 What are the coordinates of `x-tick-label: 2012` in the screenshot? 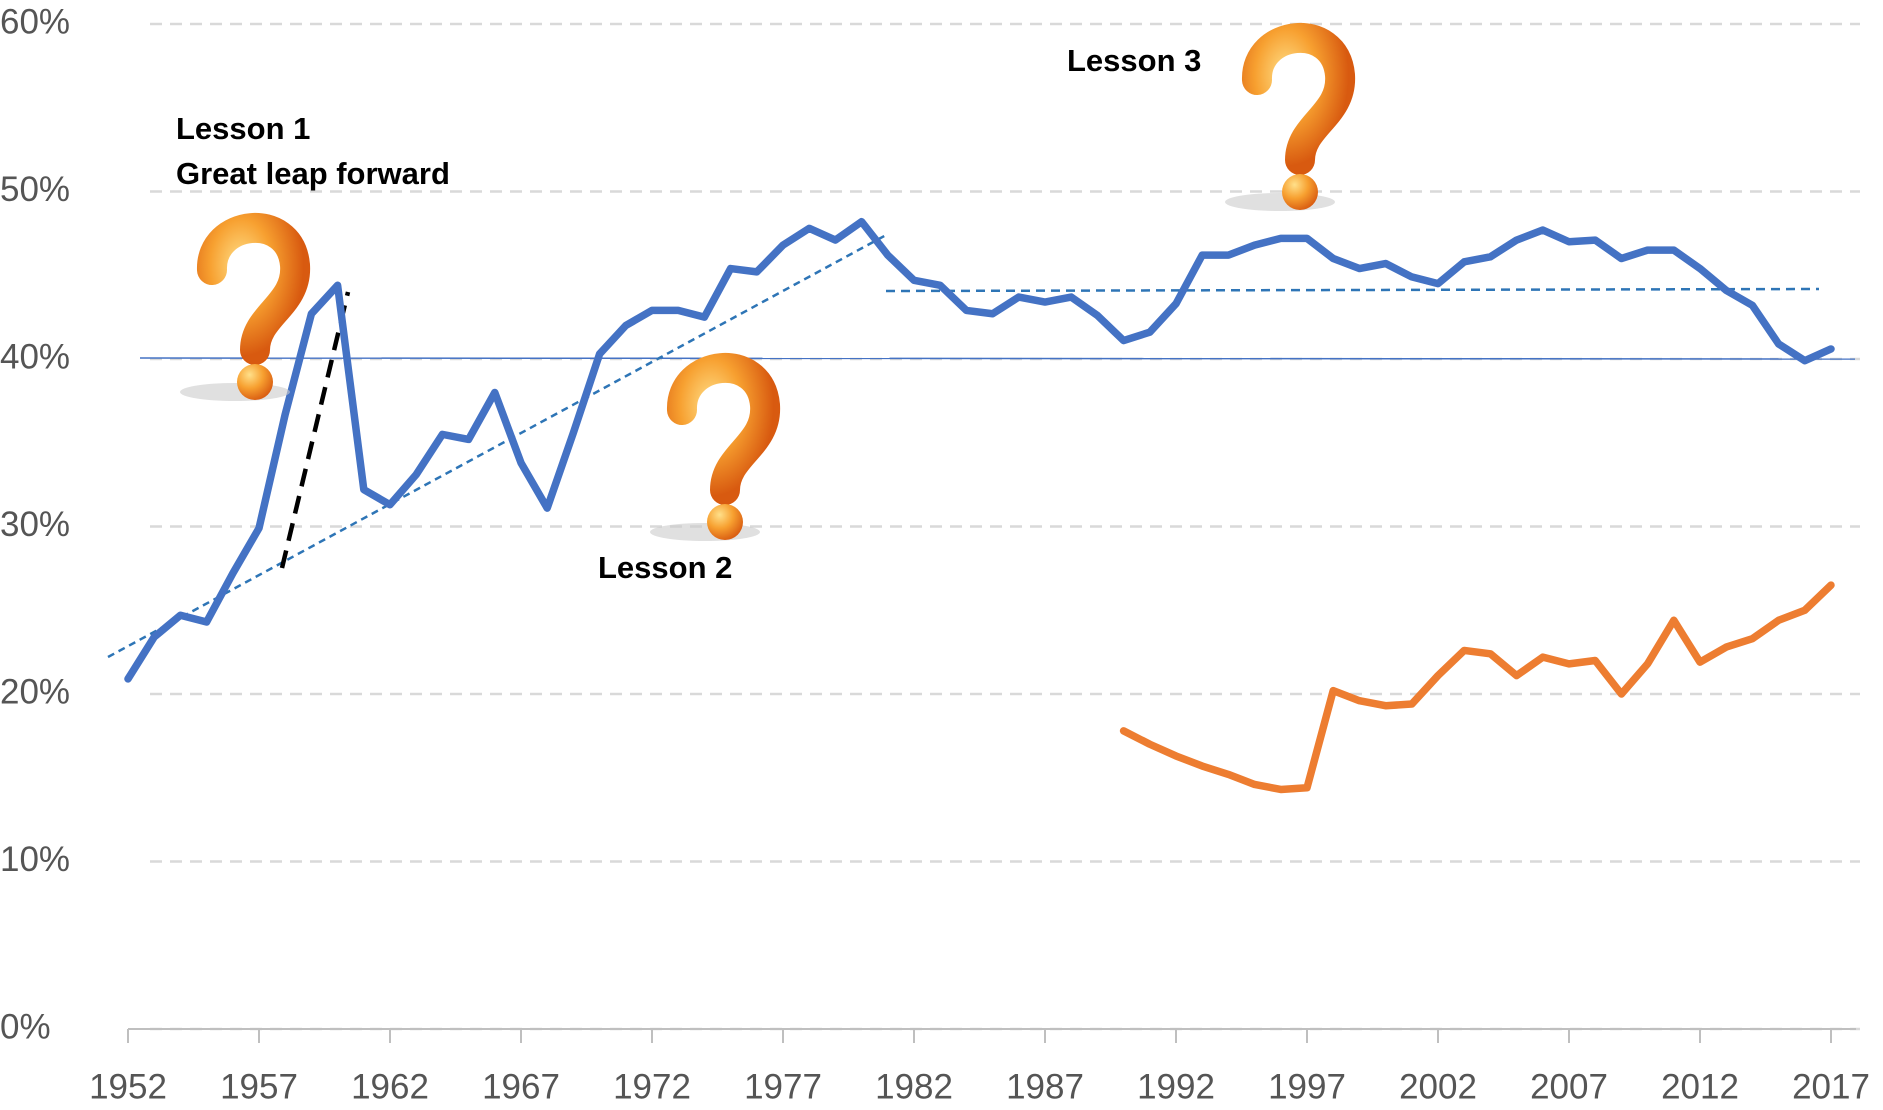 It's located at (1700, 1086).